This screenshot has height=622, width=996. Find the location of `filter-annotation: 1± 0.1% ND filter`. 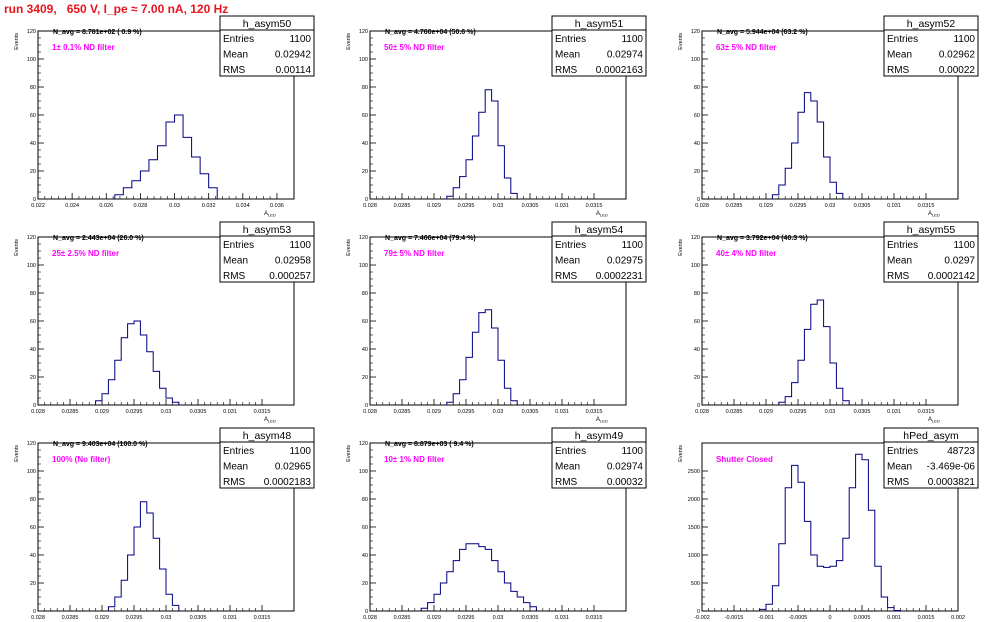

filter-annotation: 1± 0.1% ND filter is located at coordinates (83, 47).